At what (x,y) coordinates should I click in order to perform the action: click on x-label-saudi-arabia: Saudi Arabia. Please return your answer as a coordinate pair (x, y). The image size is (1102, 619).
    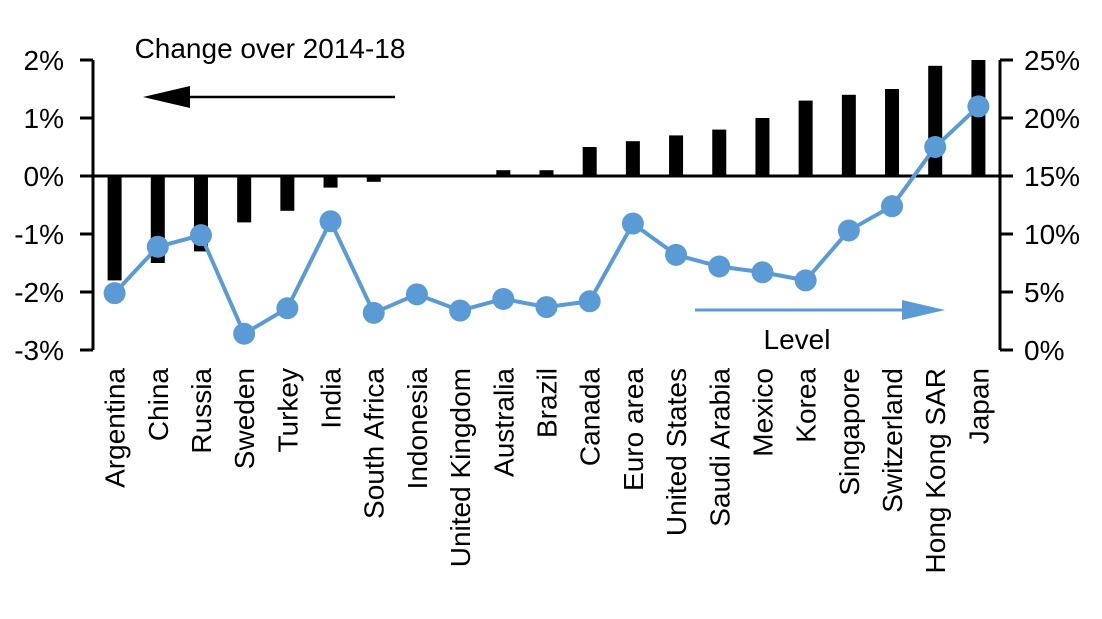
    Looking at the image, I should click on (719, 447).